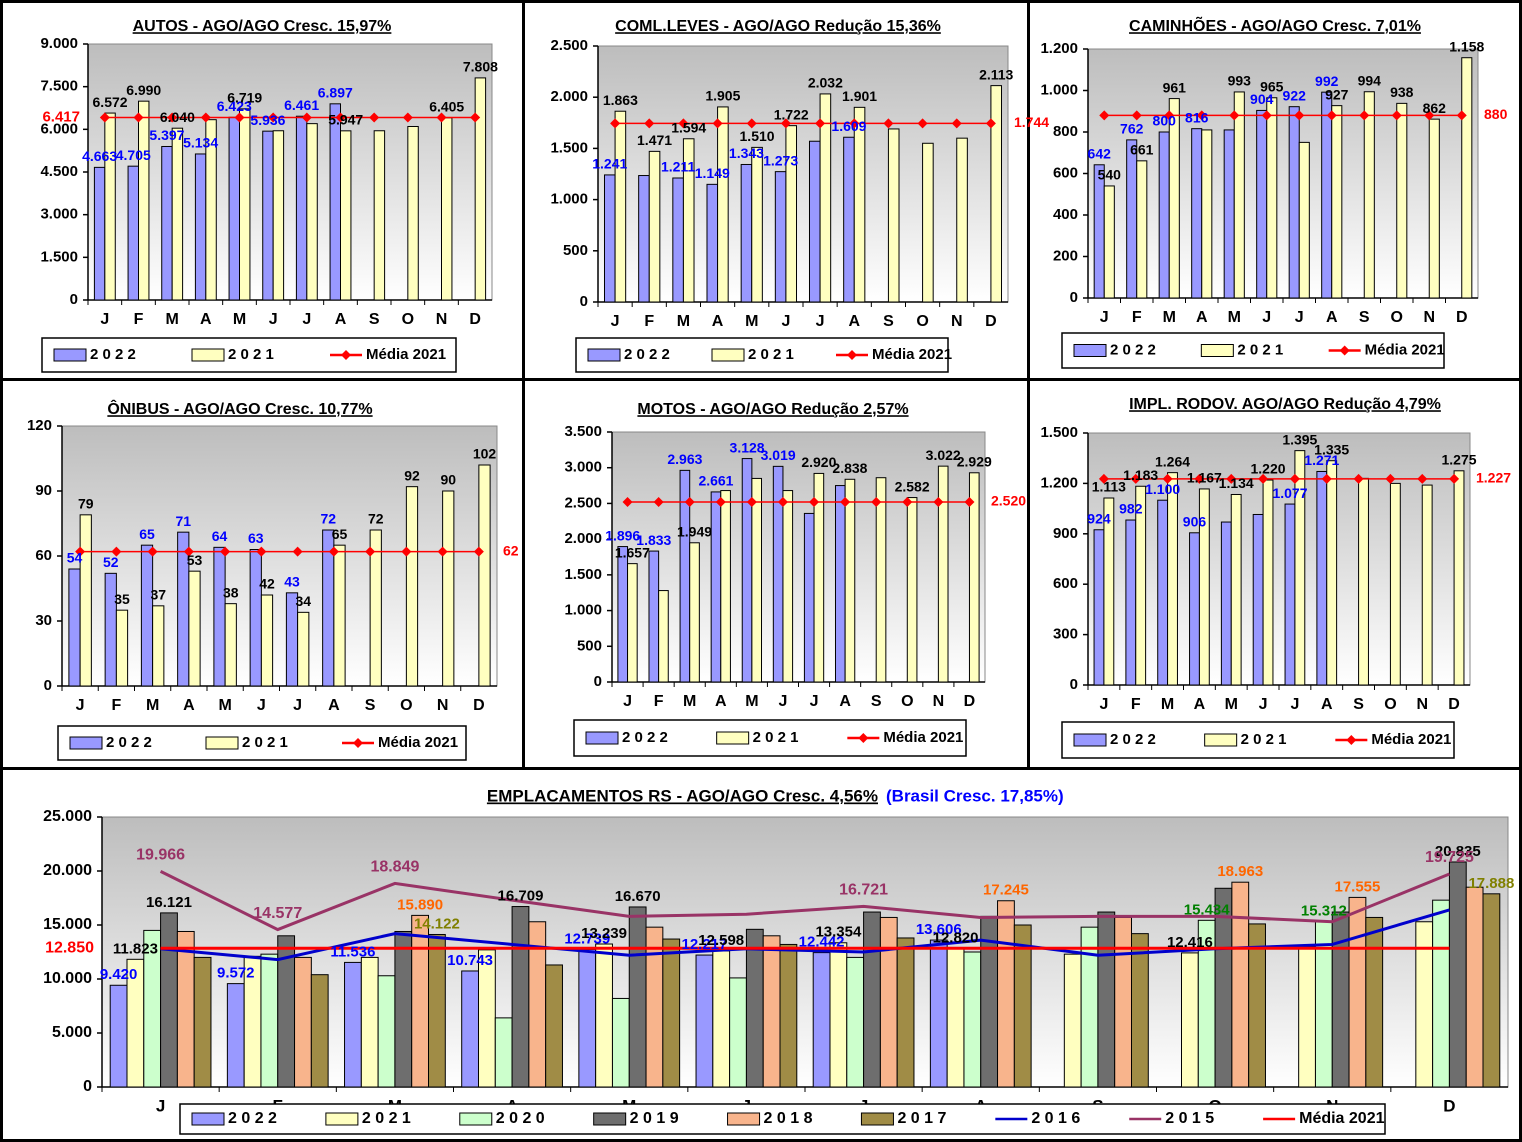 The image size is (1522, 1142). I want to click on data-label: 12.850, so click(69, 947).